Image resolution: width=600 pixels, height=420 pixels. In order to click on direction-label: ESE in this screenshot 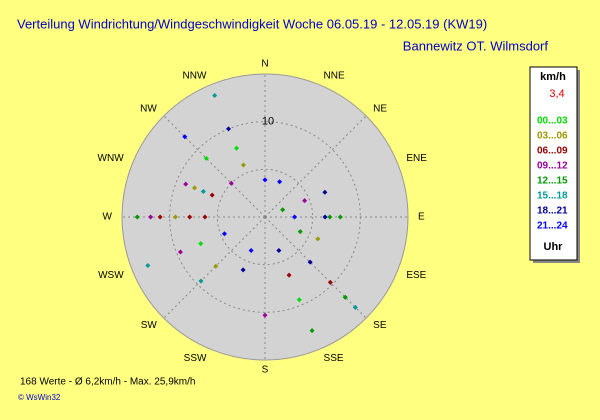, I will do `click(416, 275)`.